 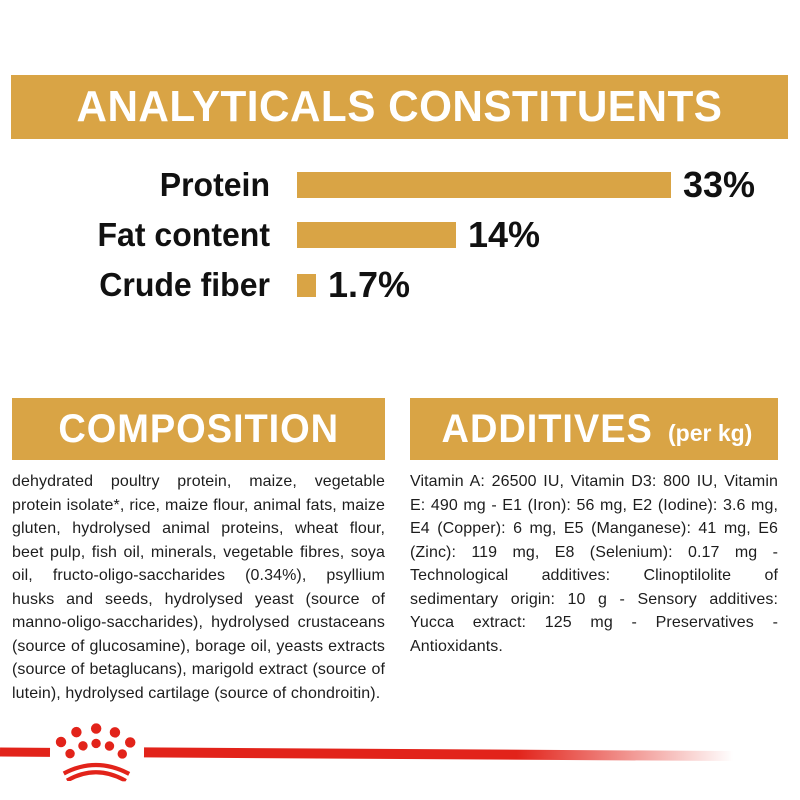 I want to click on chart-row-label: Crude fiber, so click(x=184, y=284).